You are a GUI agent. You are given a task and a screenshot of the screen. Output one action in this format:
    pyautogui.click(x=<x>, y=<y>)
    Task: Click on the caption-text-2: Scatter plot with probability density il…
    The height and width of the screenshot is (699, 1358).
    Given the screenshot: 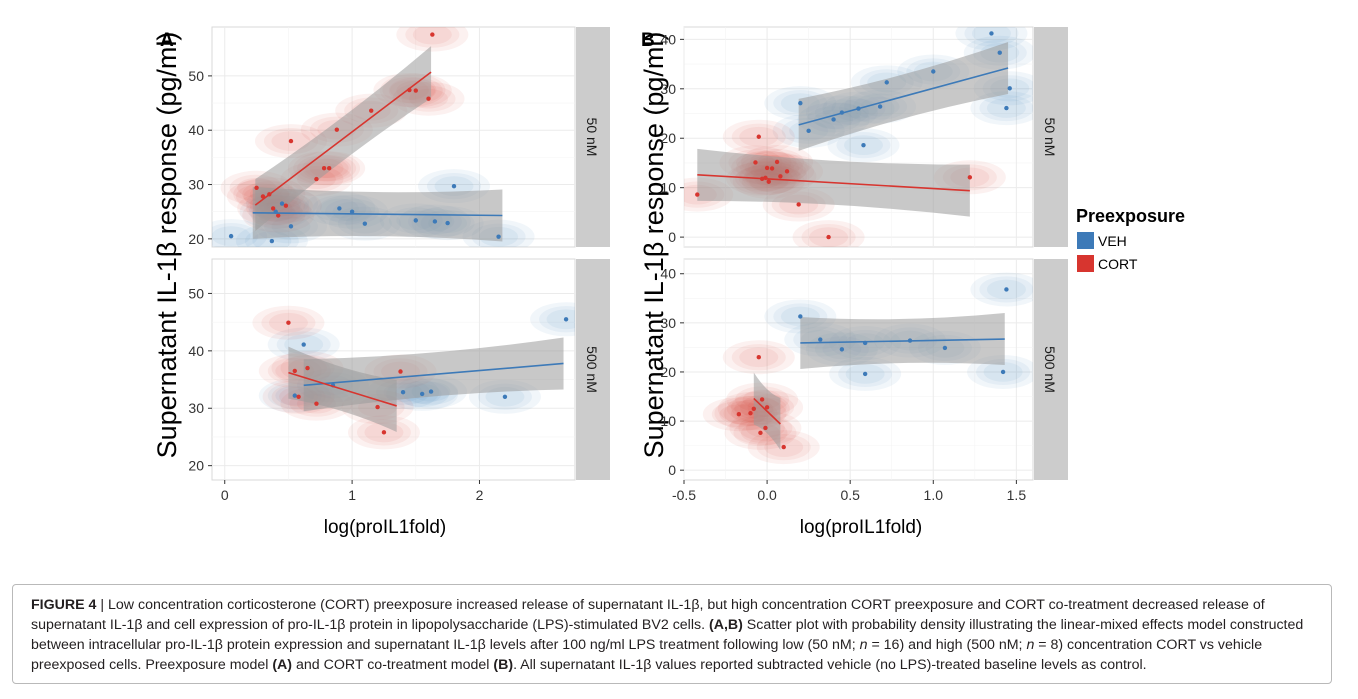 What is the action you would take?
    pyautogui.click(x=667, y=635)
    